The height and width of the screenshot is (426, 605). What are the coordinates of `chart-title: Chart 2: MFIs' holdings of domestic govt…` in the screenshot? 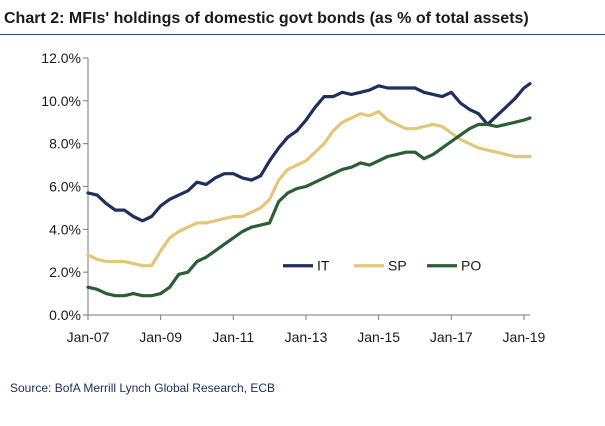 It's located at (266, 18).